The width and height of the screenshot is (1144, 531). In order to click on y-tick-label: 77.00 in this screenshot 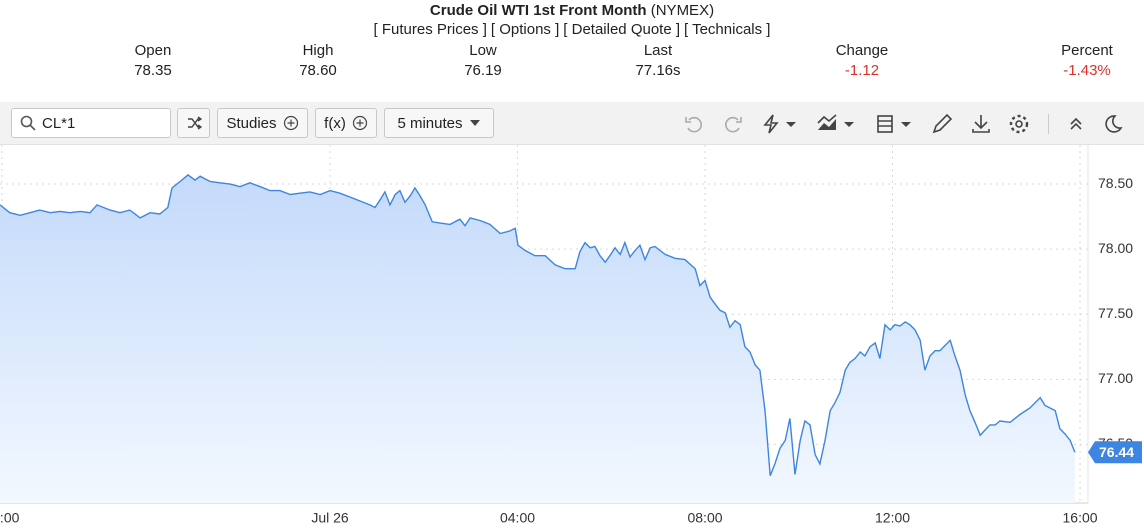, I will do `click(1115, 378)`.